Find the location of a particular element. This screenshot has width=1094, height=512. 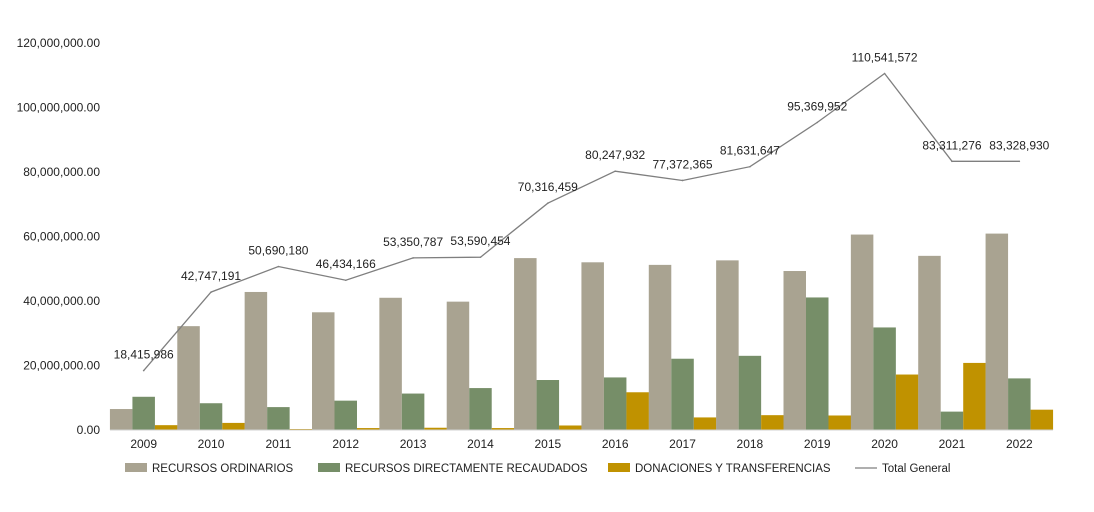

data-label-2012: 46,434,166 is located at coordinates (346, 264).